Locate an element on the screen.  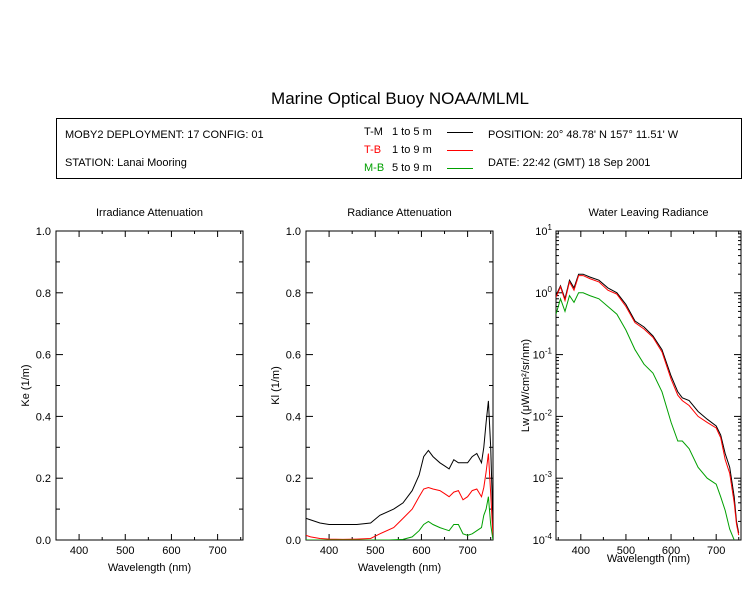
legend-line-tm is located at coordinates (460, 132).